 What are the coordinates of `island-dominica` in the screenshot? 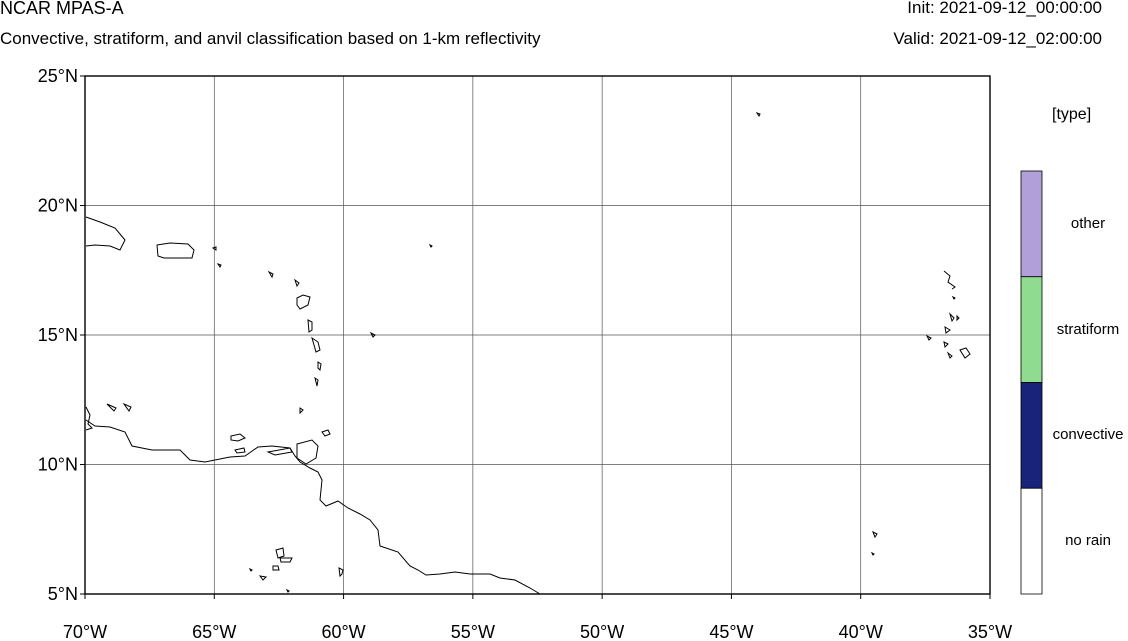 It's located at (310, 326).